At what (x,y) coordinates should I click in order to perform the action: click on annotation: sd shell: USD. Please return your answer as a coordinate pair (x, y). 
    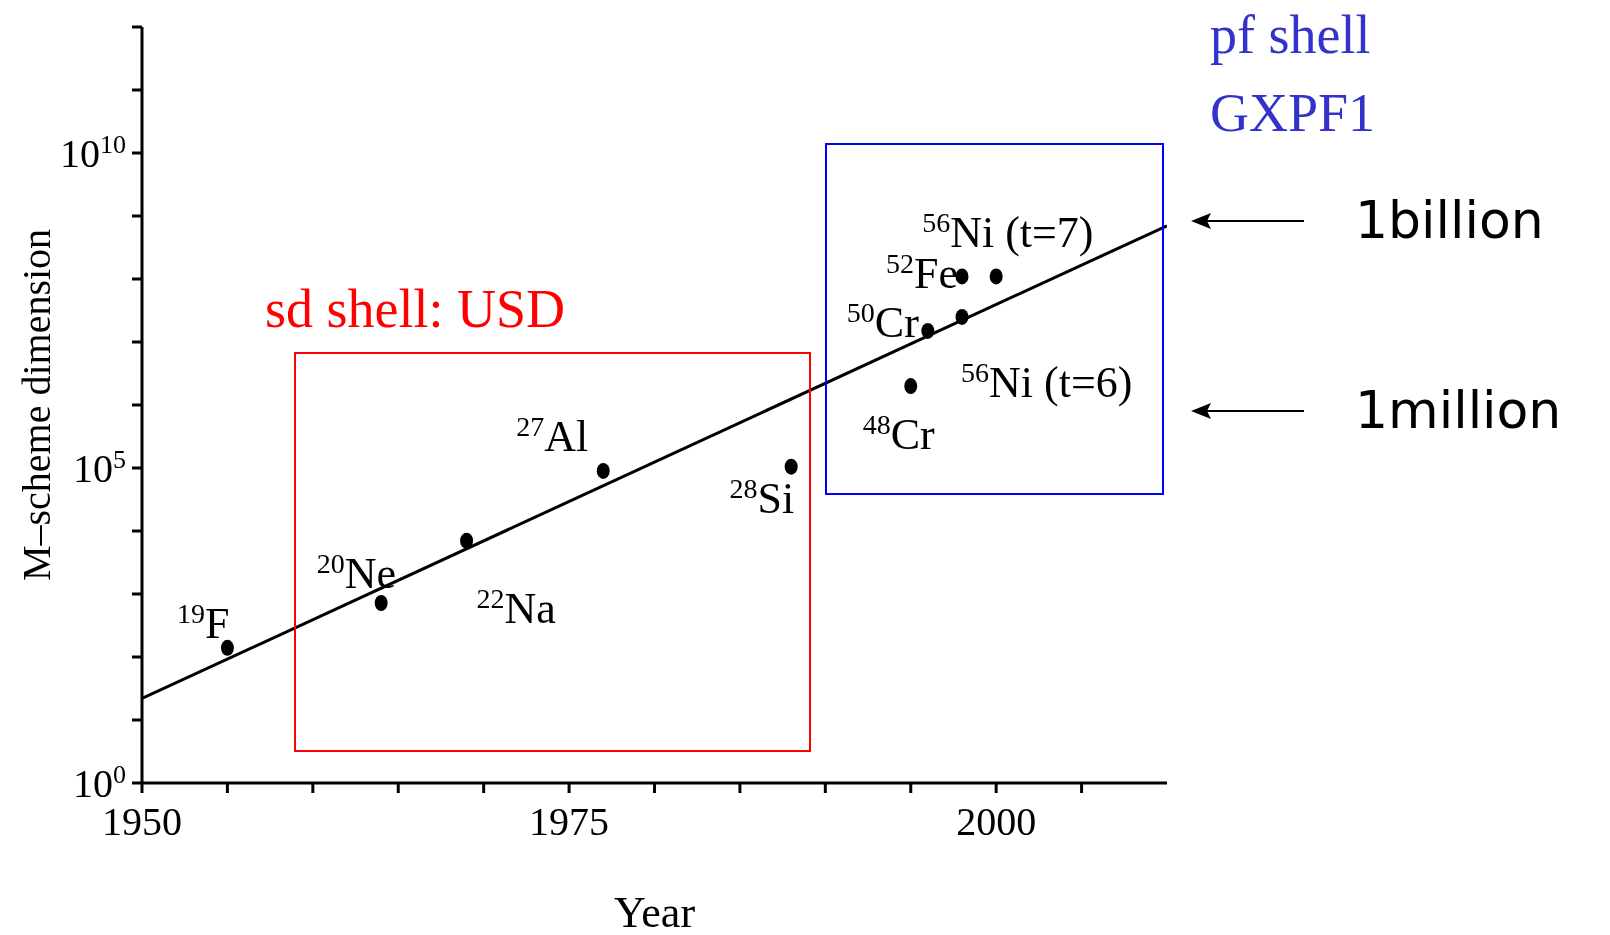
    Looking at the image, I should click on (415, 309).